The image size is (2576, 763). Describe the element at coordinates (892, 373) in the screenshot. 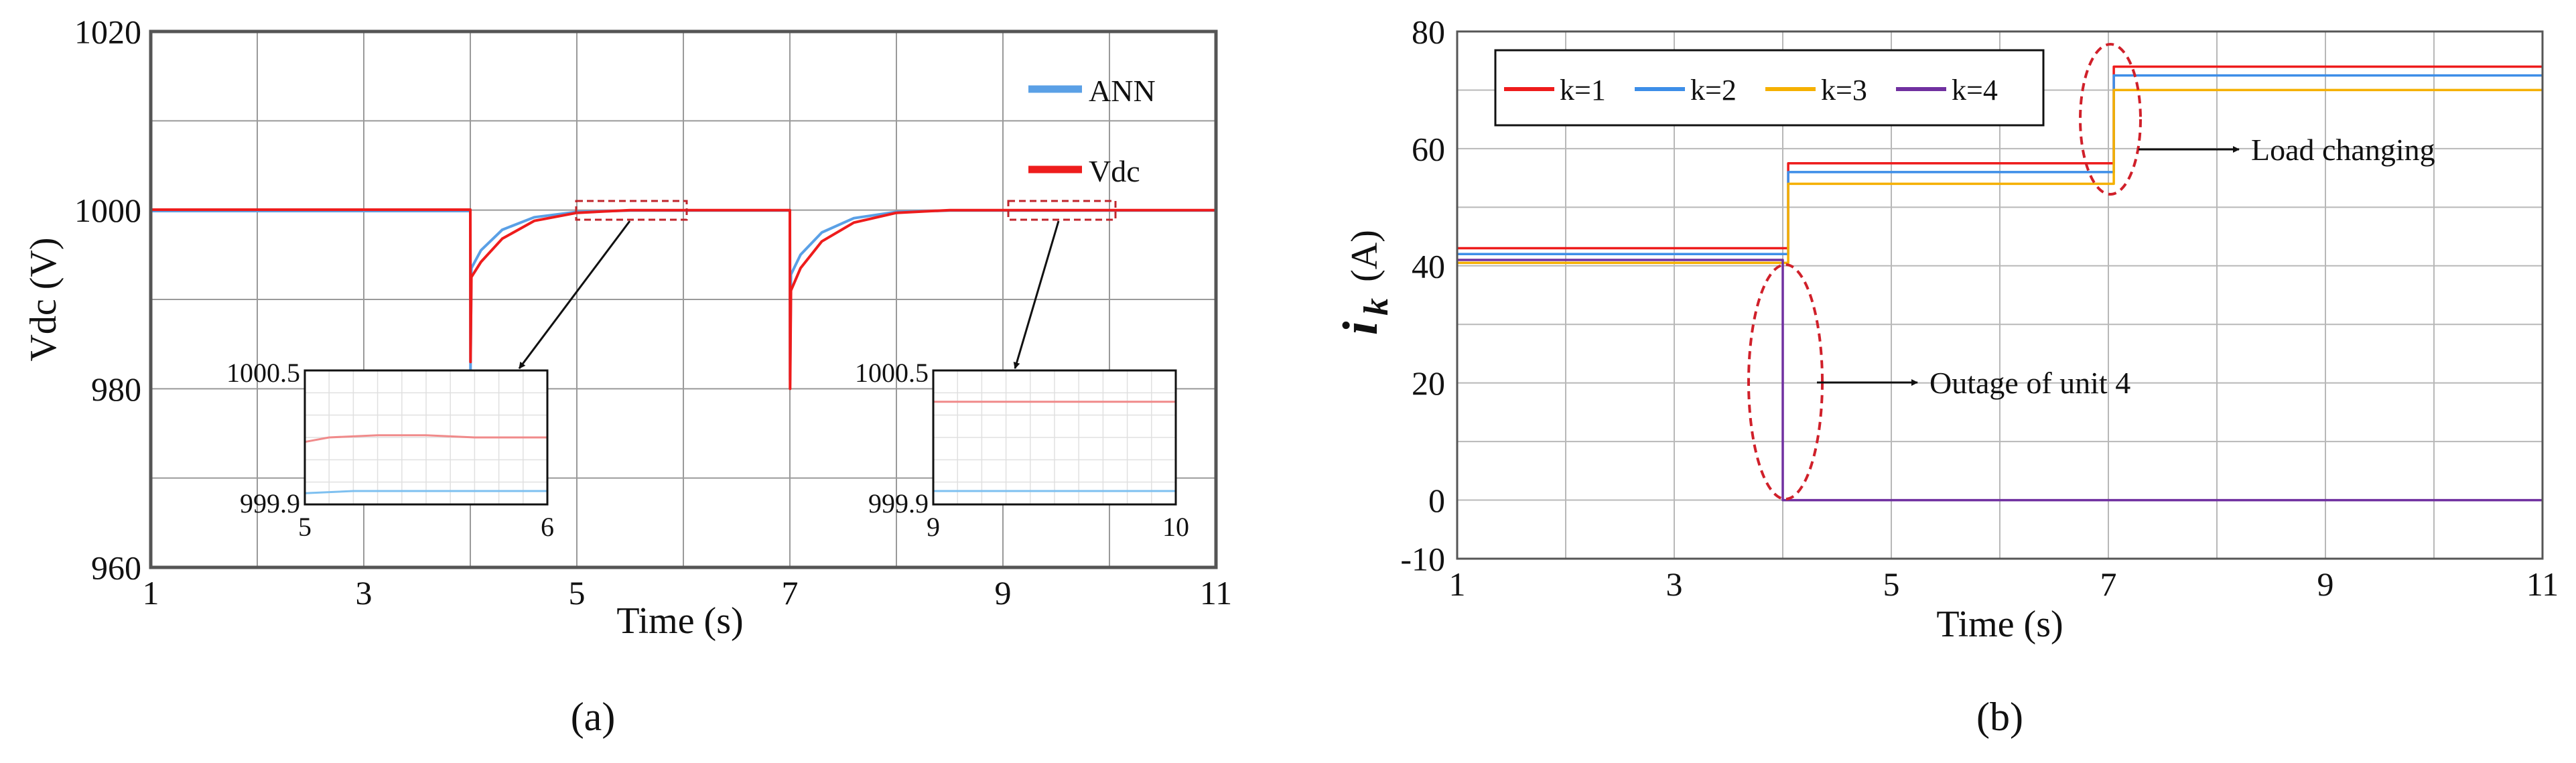

I see `inset-2-y-tick-top: 1000.5` at that location.